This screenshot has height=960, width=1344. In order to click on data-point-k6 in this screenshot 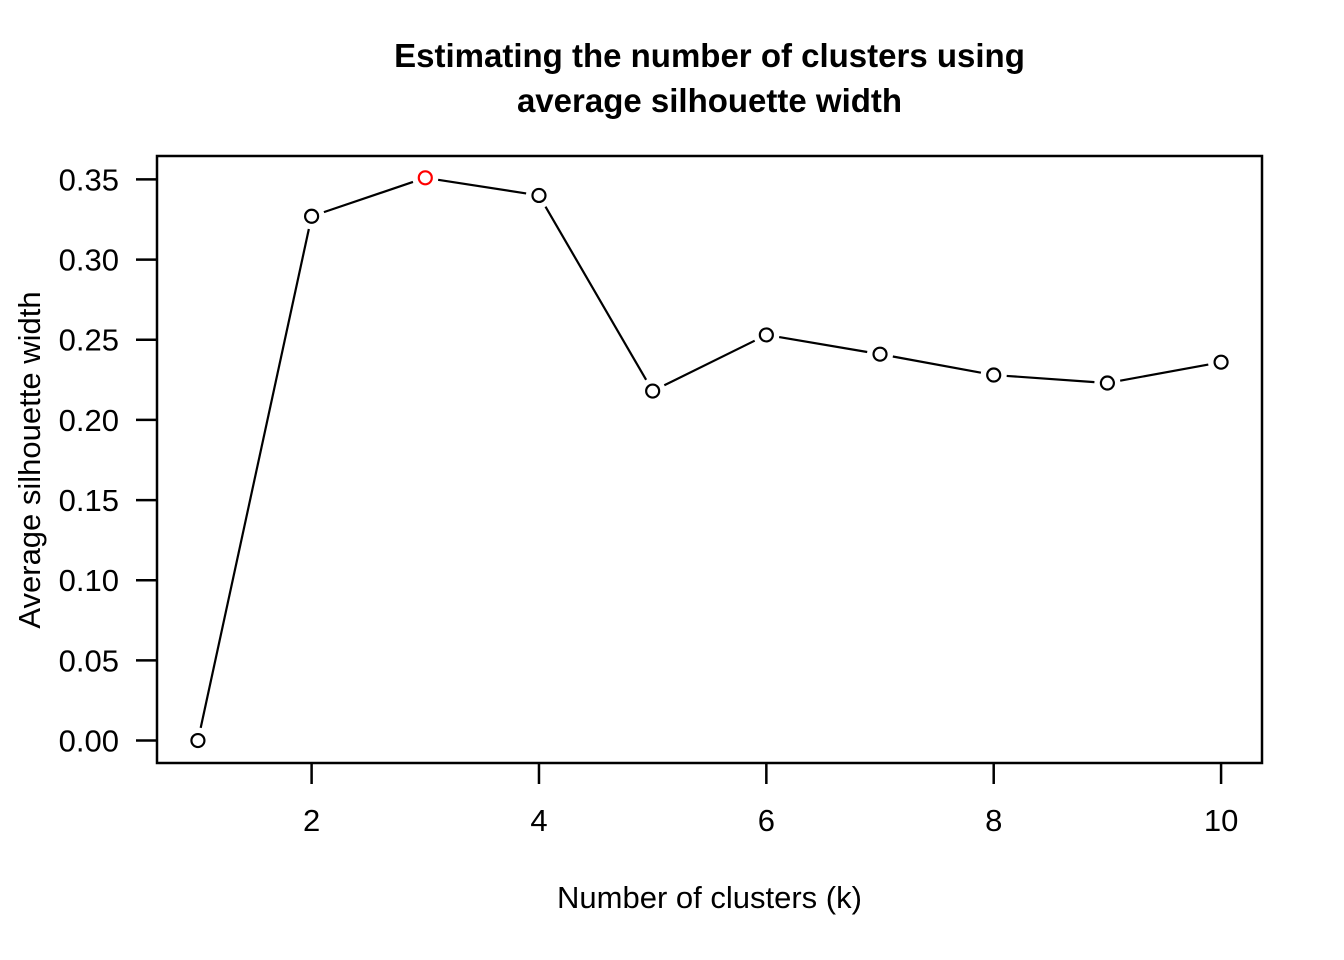, I will do `click(766, 335)`.